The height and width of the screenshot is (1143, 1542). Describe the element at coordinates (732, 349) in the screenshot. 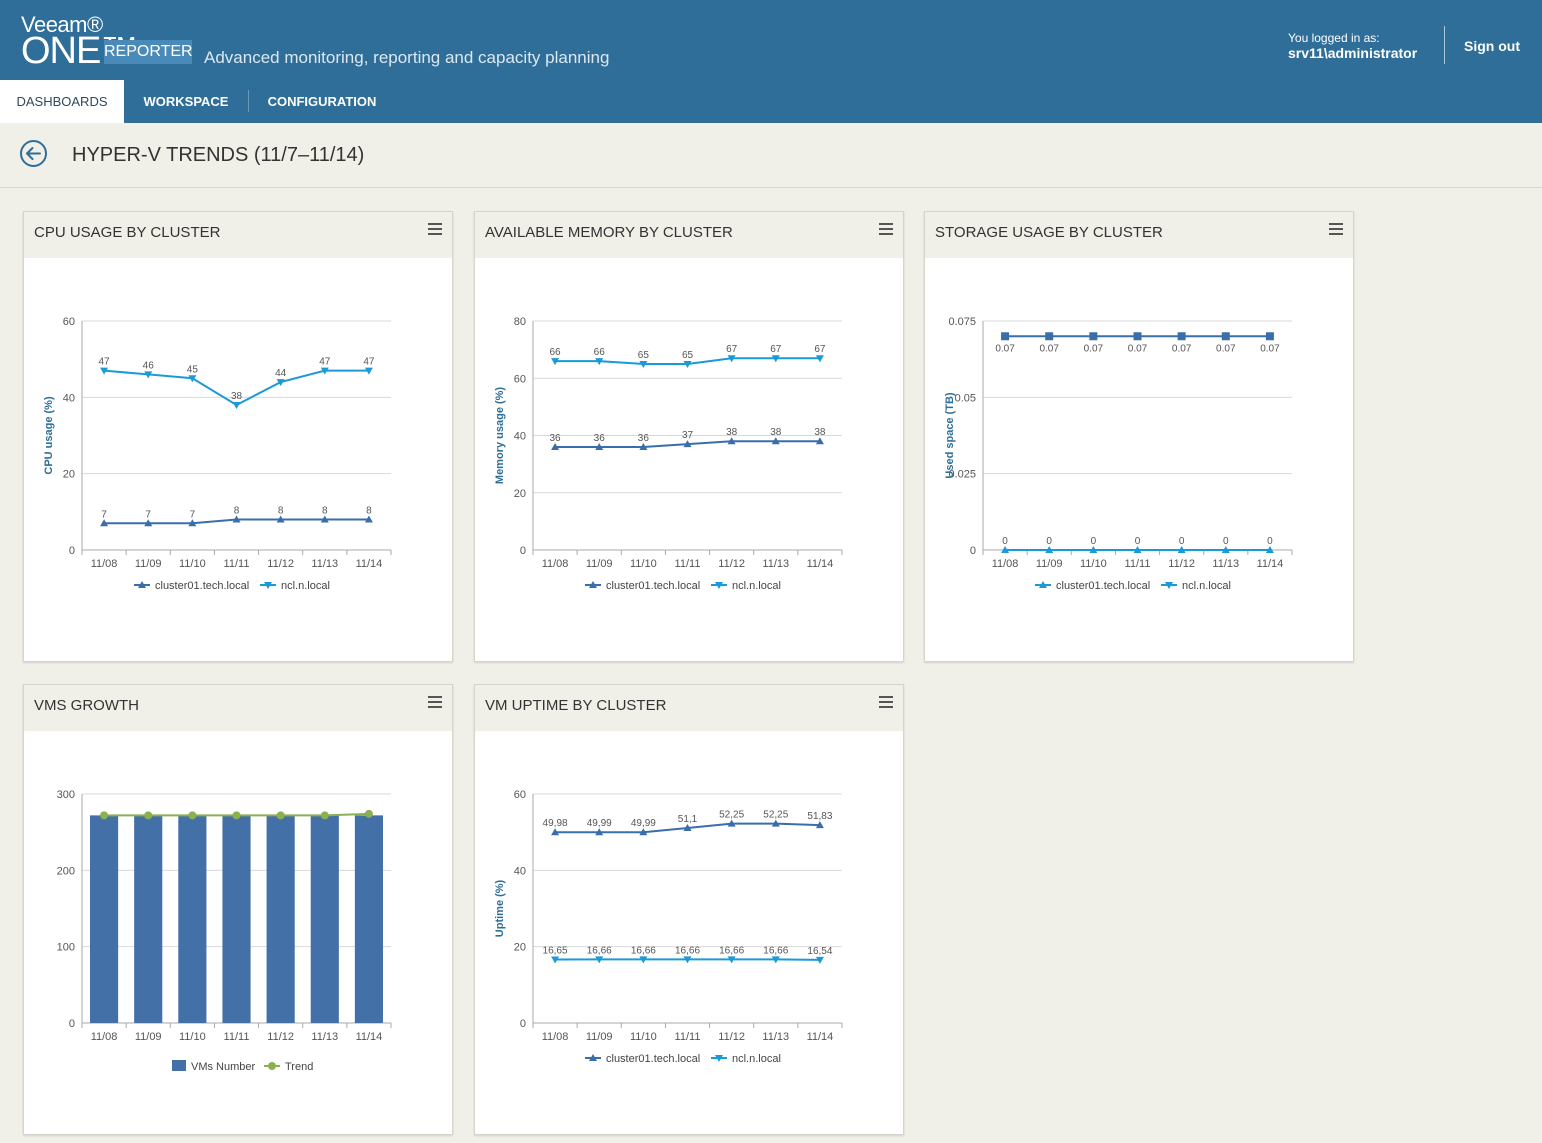

I see `data-label: 67` at that location.